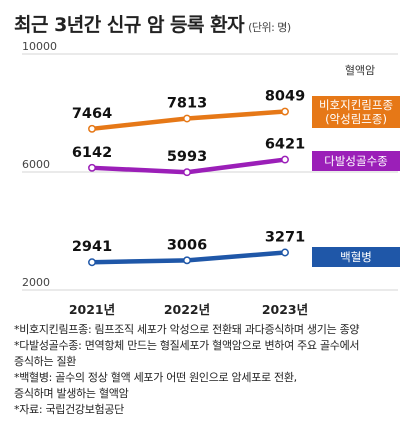  What do you see at coordinates (39, 46) in the screenshot?
I see `y-tick-label: 10000` at bounding box center [39, 46].